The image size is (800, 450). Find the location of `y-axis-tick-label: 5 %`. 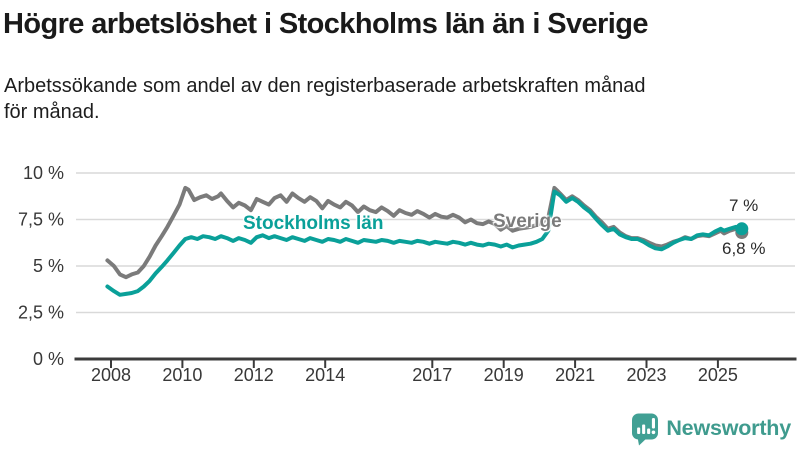

y-axis-tick-label: 5 % is located at coordinates (48, 266).